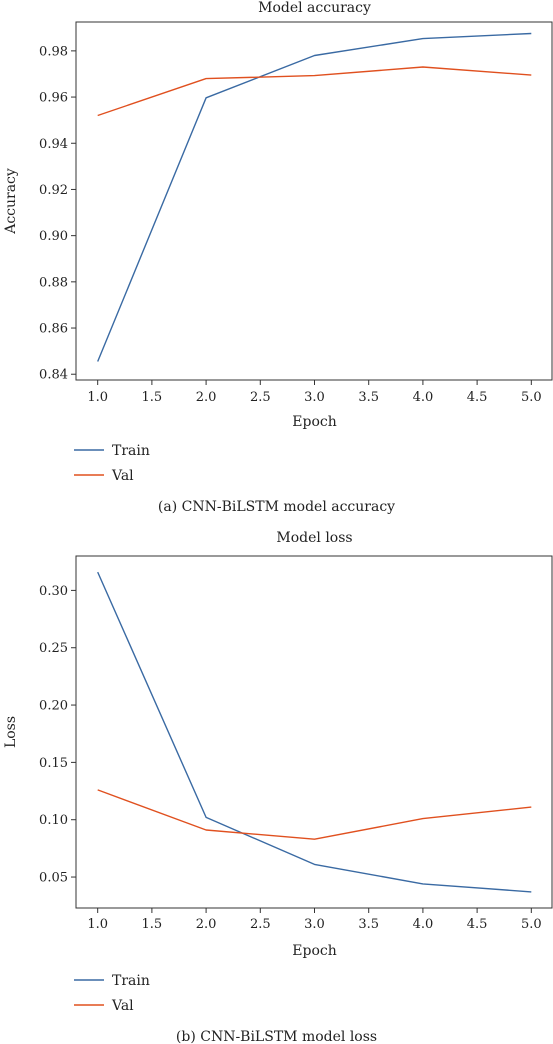 Image resolution: width=553 pixels, height=1044 pixels. What do you see at coordinates (314, 538) in the screenshot?
I see `chart-title: Model loss` at bounding box center [314, 538].